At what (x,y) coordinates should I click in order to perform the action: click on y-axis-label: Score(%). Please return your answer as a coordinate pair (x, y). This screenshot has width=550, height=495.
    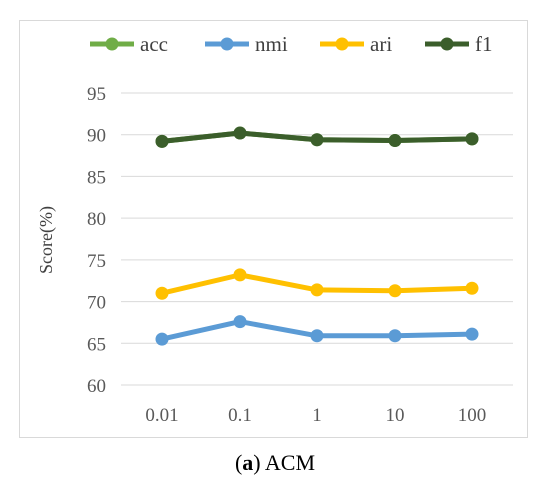
    Looking at the image, I should click on (46, 240).